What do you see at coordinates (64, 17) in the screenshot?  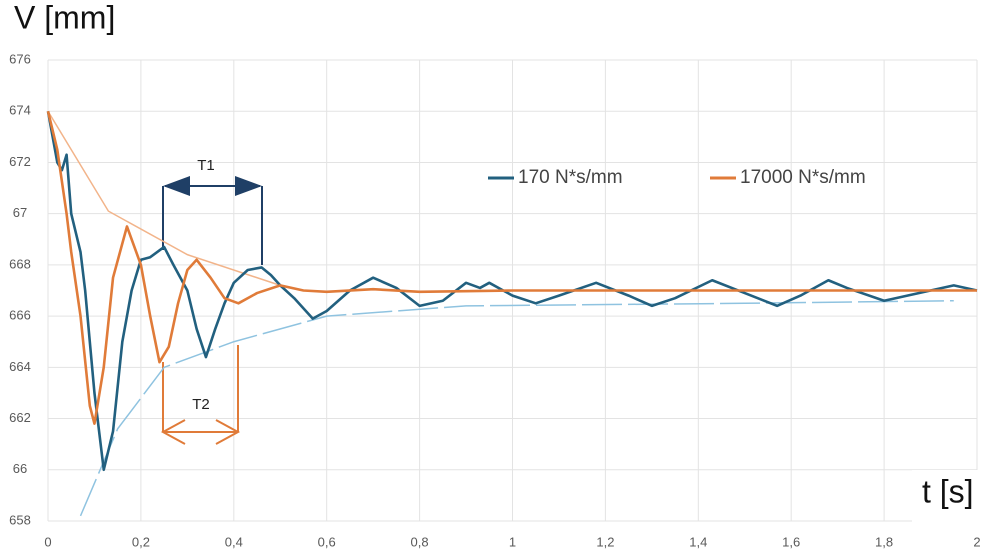 I see `y-axis-label: V [mm]` at bounding box center [64, 17].